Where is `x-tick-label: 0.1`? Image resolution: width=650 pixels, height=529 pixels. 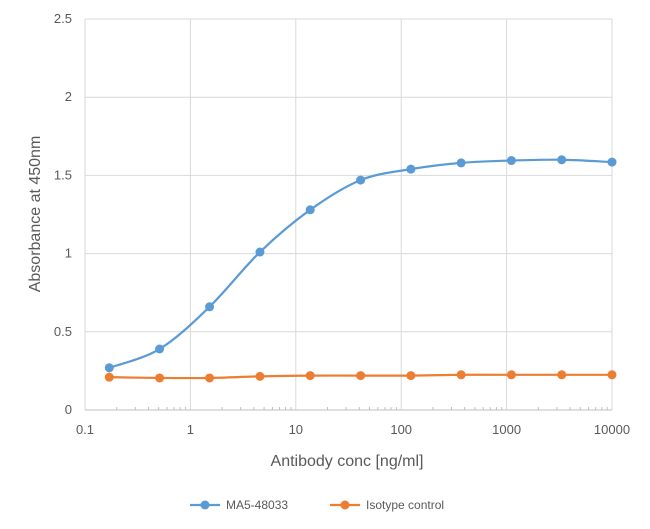
x-tick-label: 0.1 is located at coordinates (85, 429).